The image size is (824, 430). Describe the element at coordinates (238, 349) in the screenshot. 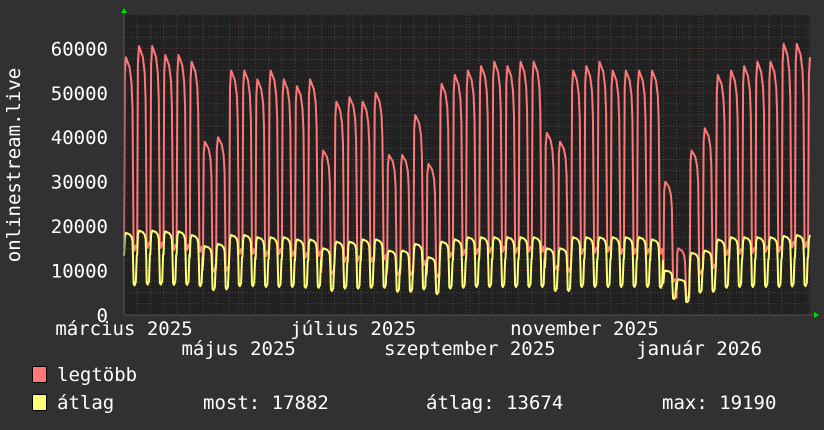

I see `x-tick-label: május 2025` at that location.